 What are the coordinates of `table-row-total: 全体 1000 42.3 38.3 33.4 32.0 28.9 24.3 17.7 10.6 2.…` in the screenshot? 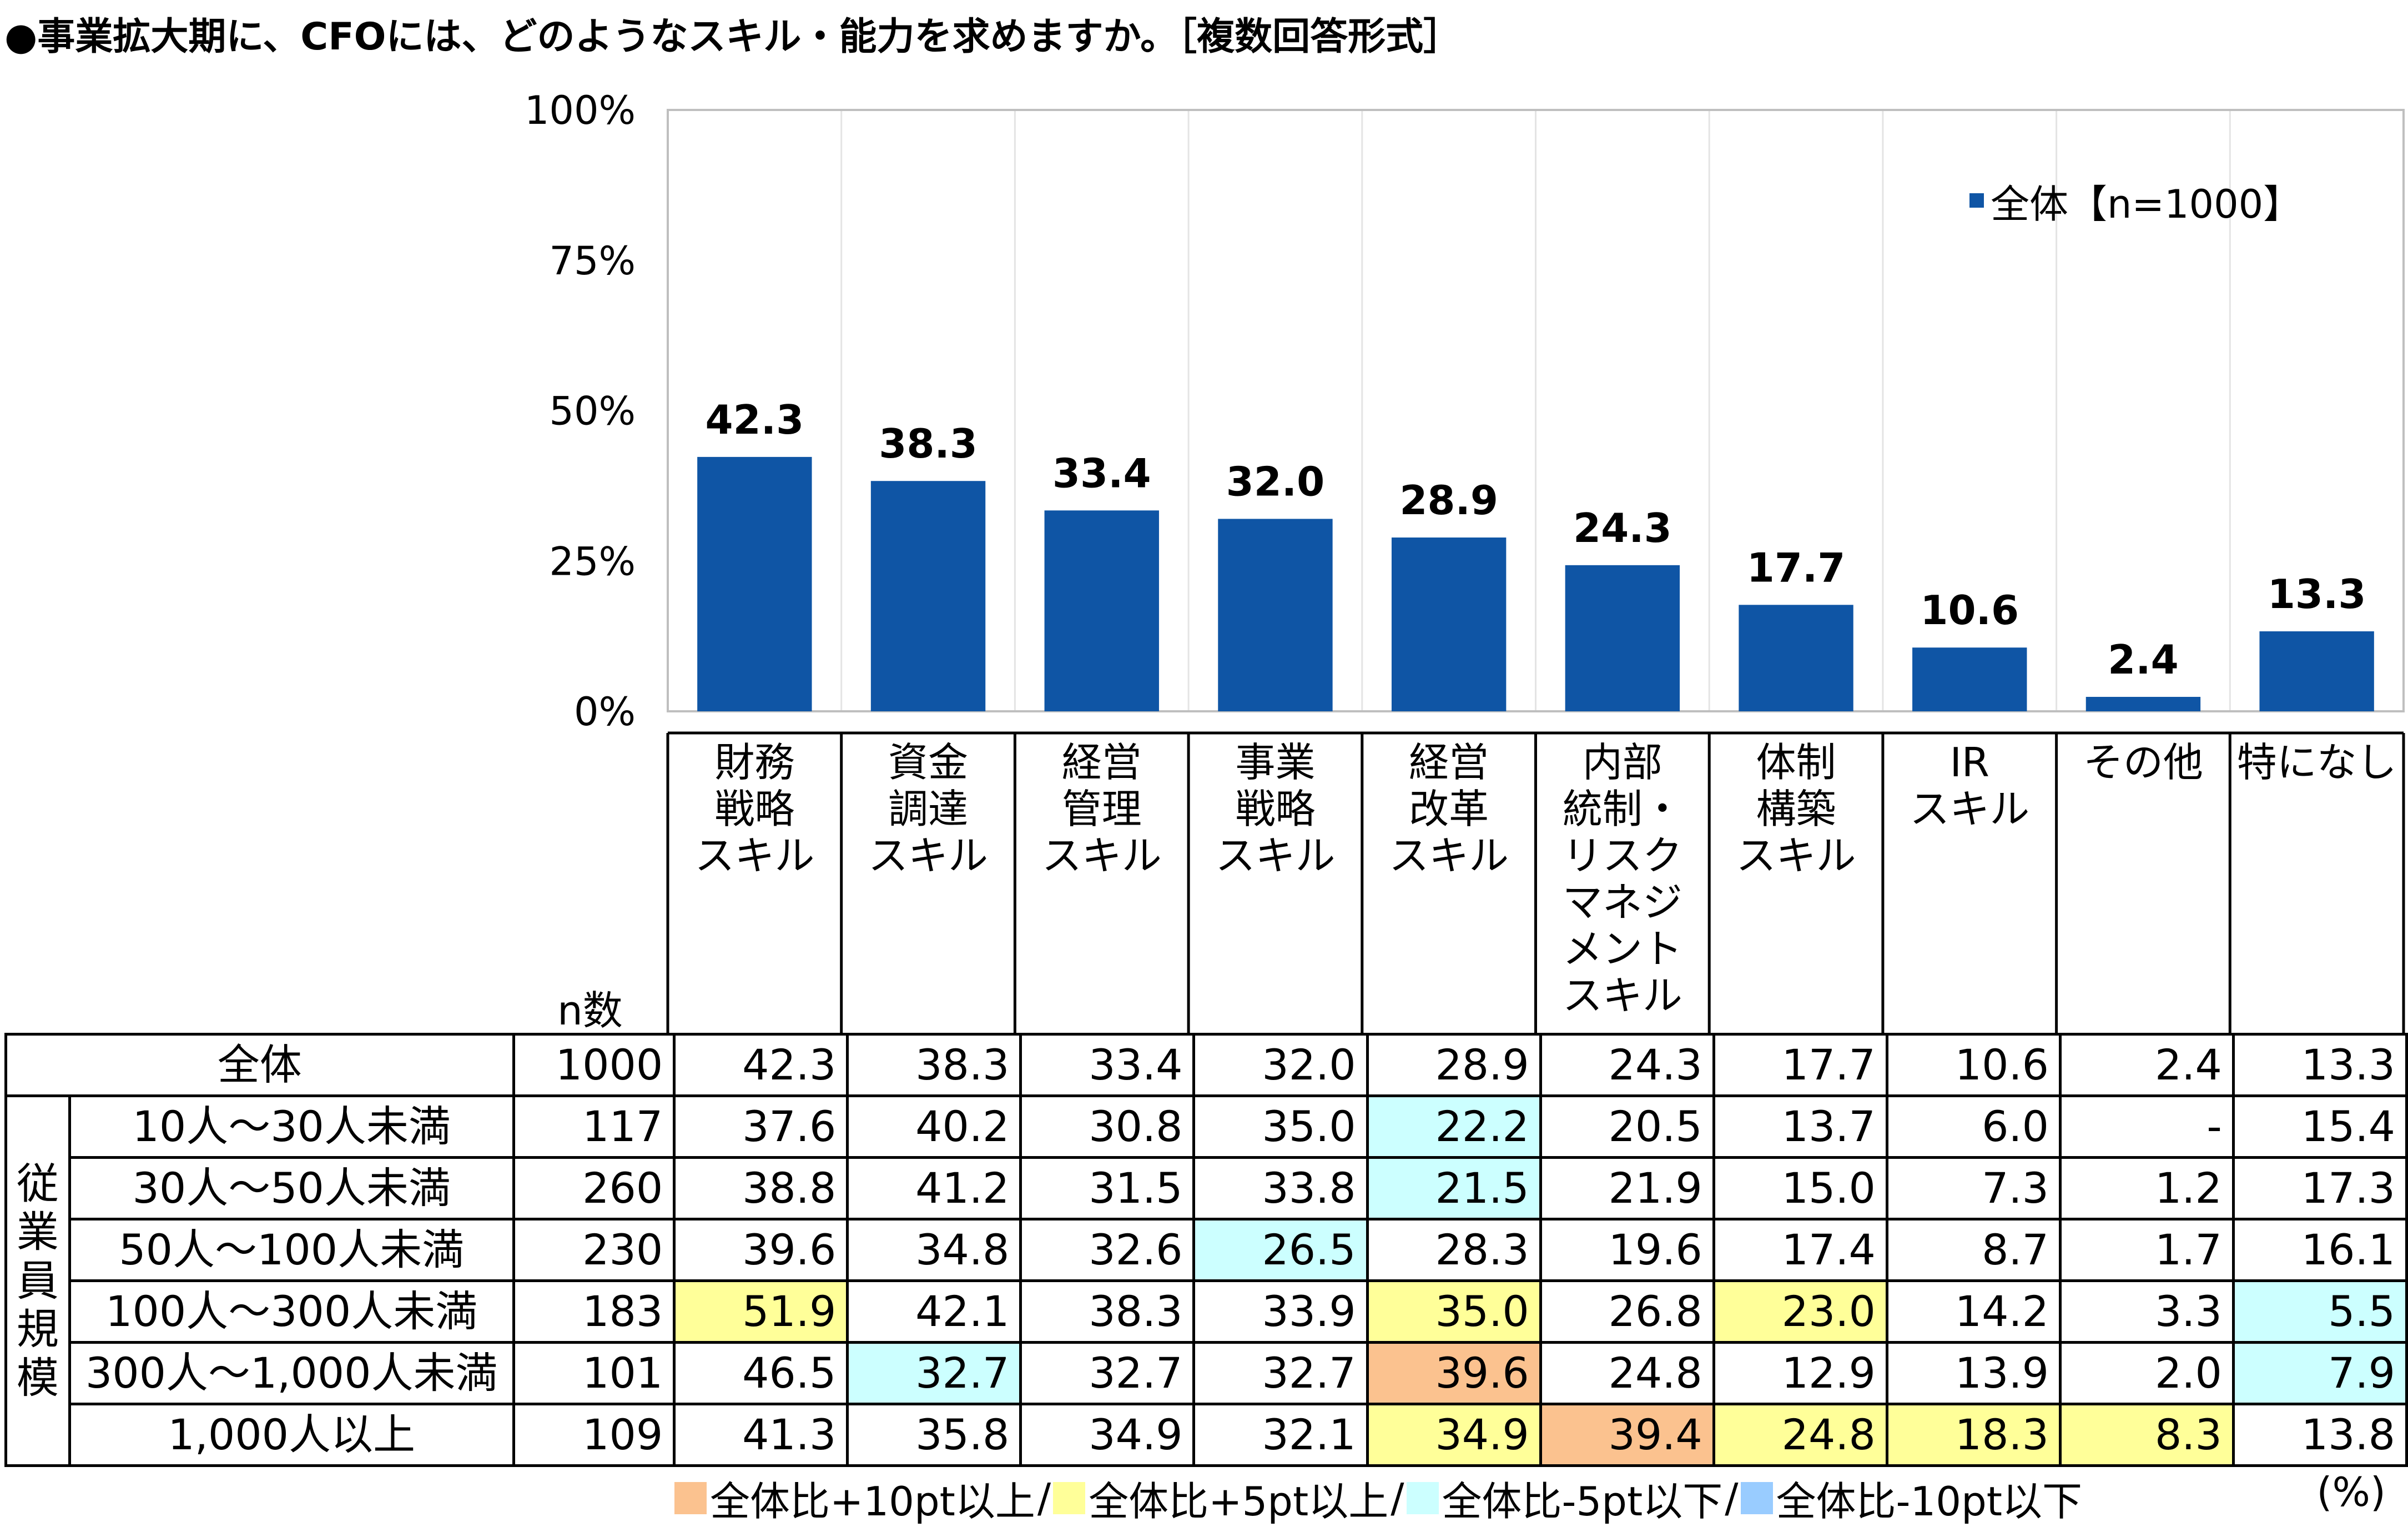 It's located at (1206, 1065).